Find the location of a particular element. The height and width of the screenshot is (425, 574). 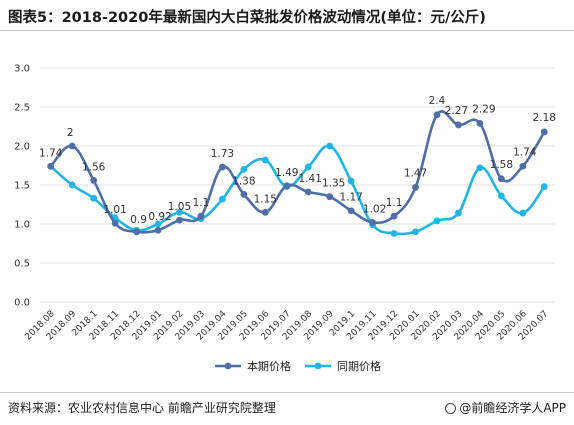

legend-label: 同期价格 is located at coordinates (359, 366).